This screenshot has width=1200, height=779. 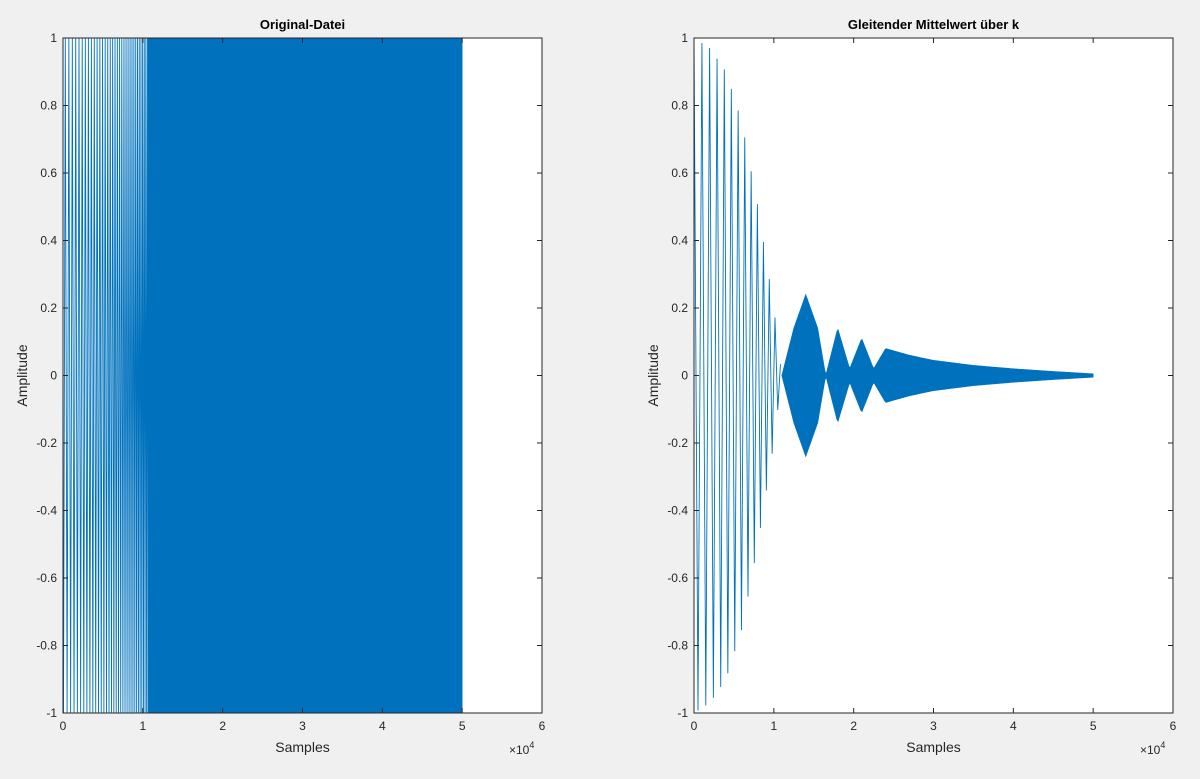 What do you see at coordinates (937, 375) in the screenshot?
I see `series-line` at bounding box center [937, 375].